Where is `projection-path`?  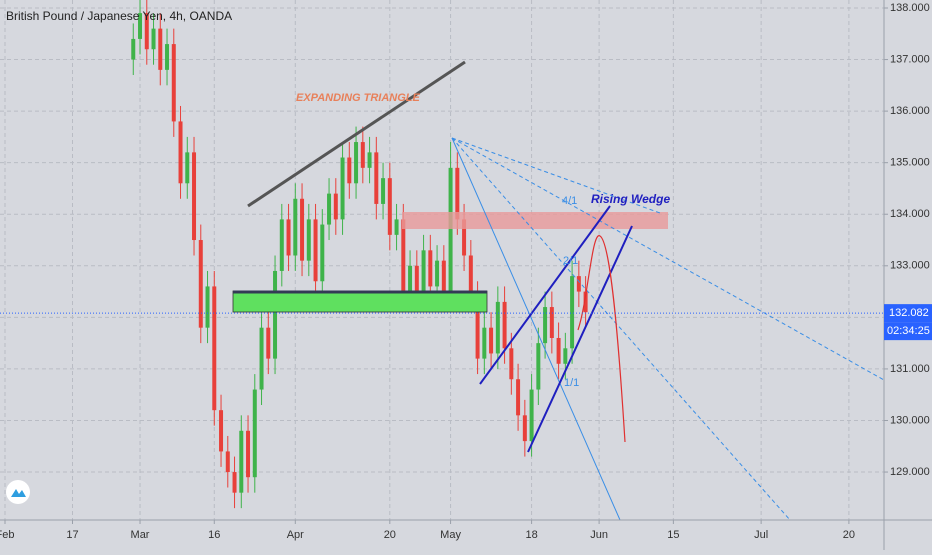 projection-path is located at coordinates (601, 339).